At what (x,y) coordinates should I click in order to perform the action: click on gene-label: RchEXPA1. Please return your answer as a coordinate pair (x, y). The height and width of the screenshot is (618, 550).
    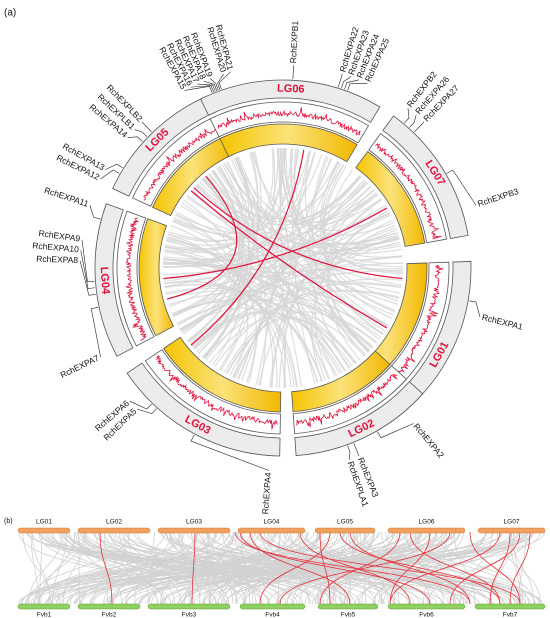
    Looking at the image, I should click on (502, 322).